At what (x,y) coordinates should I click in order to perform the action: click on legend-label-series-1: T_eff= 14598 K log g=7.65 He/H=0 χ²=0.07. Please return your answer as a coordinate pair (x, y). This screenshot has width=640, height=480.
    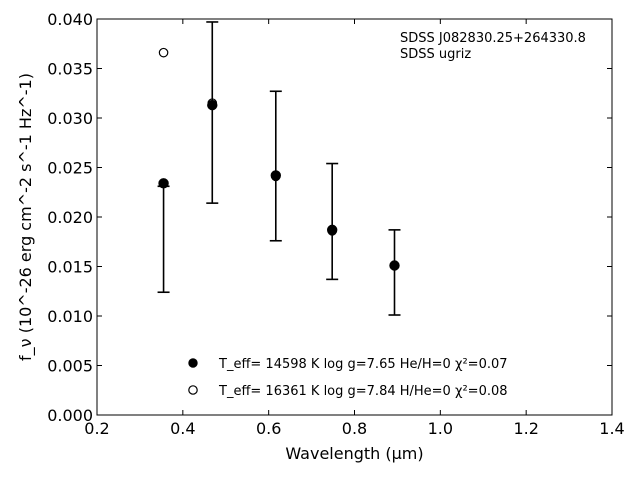
    Looking at the image, I should click on (363, 364).